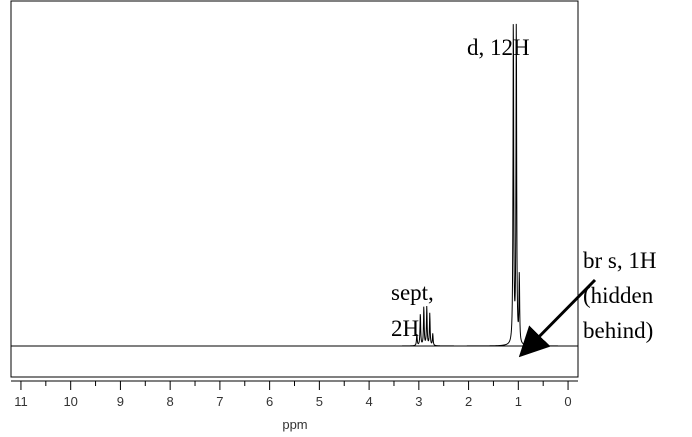 The width and height of the screenshot is (692, 437). I want to click on x-axis-tick-labels: 11 10 9 8 7 6 5 4 3 2 1 0, so click(292, 401).